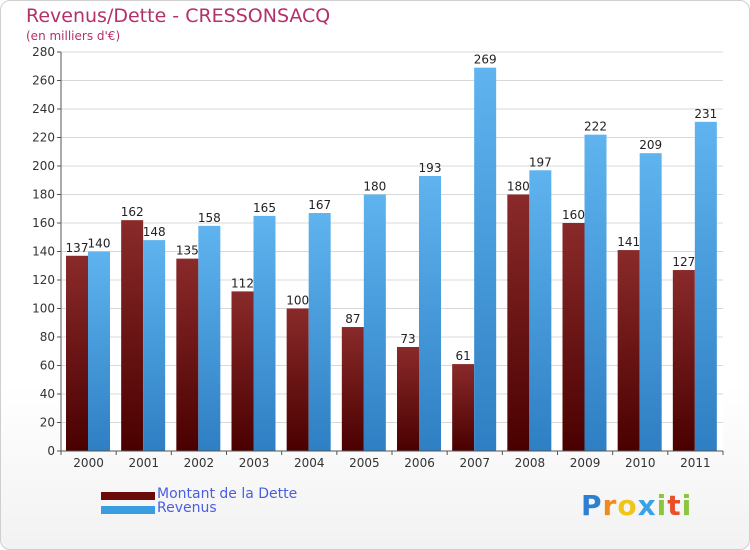 The image size is (750, 550). I want to click on data-label: 222, so click(595, 127).